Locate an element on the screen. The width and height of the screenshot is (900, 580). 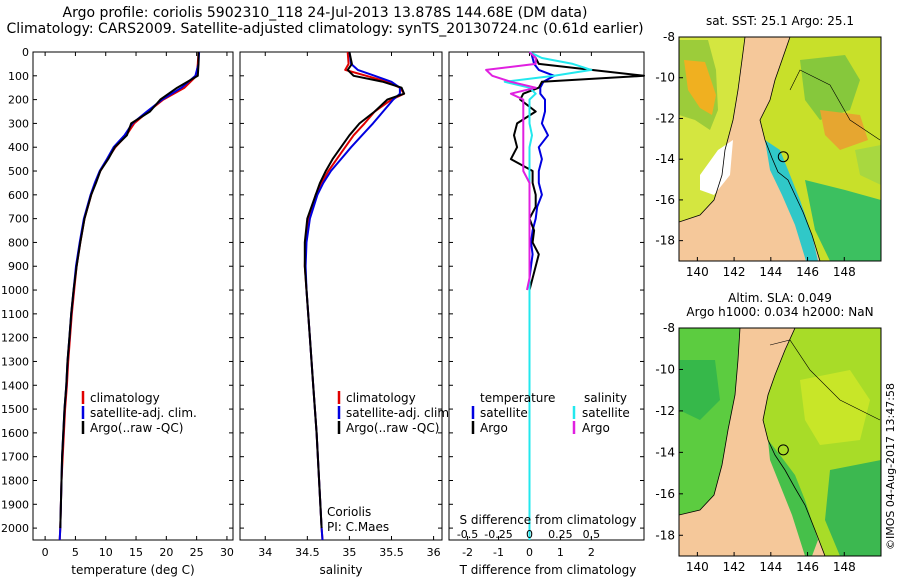
depth-tick-label: 500 is located at coordinates (18, 171).